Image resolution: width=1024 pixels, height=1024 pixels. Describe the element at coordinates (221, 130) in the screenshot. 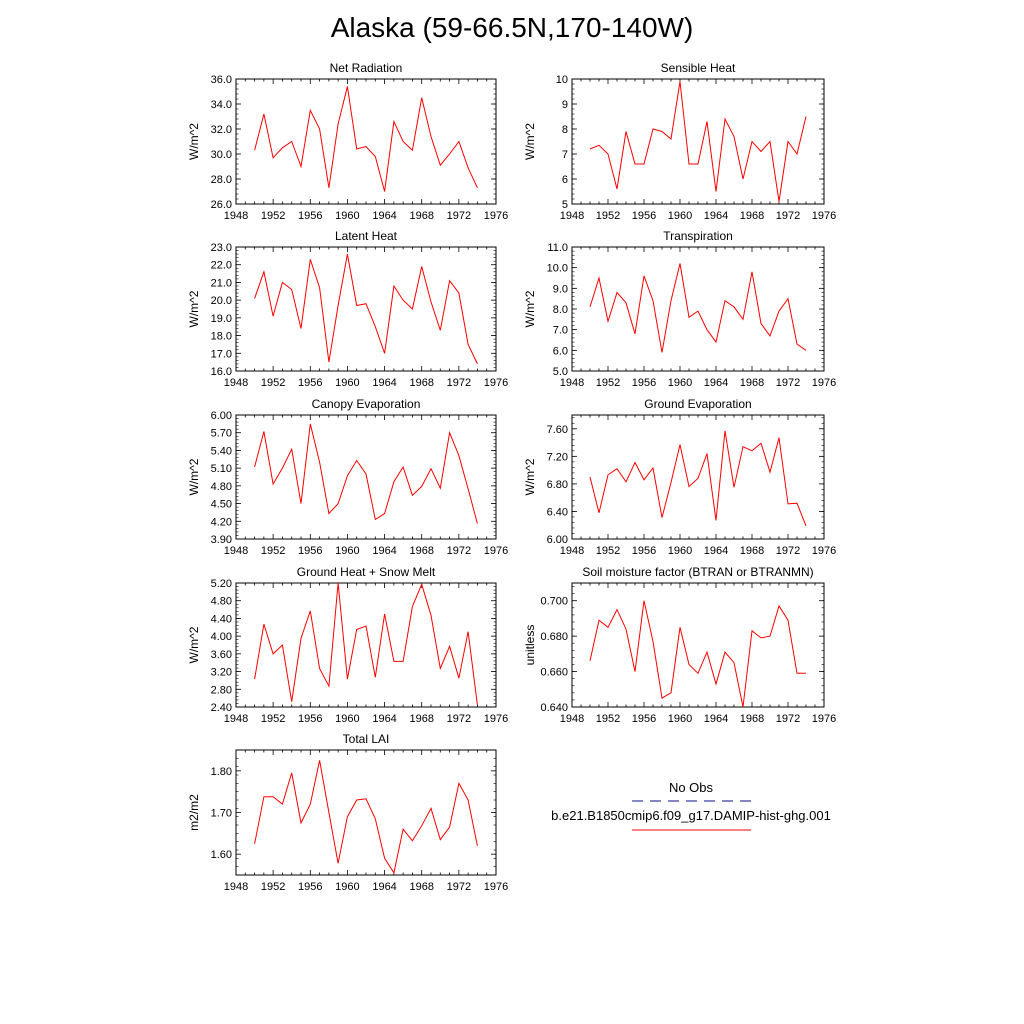

I see `y-tick-label: 32.0` at that location.